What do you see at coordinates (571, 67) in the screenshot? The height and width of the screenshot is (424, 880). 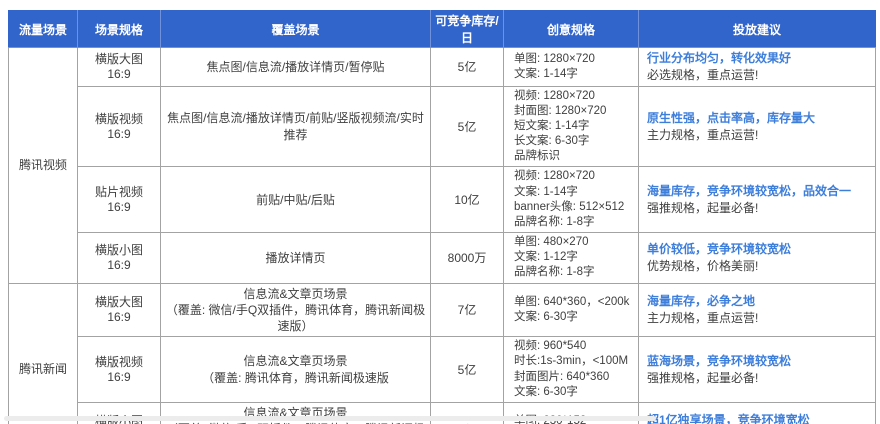 I see `creative-spec-cell: 单图: 1280×720 文案: 1-14字` at bounding box center [571, 67].